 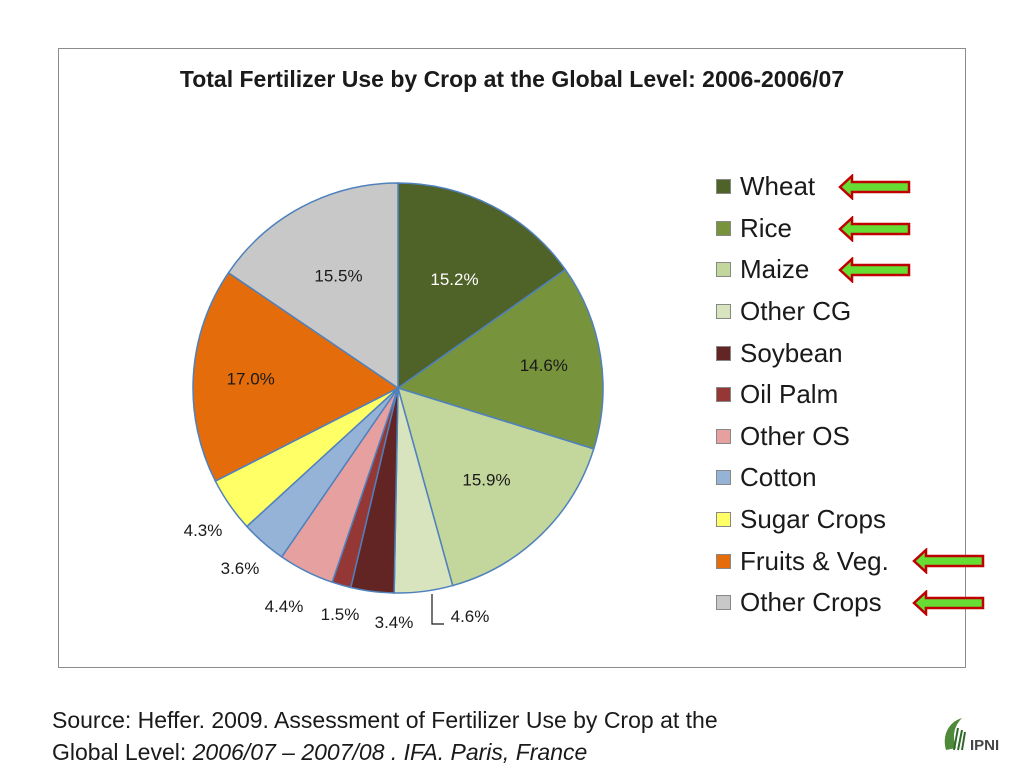 I want to click on legend-label-wheat: Wheat, so click(x=778, y=186).